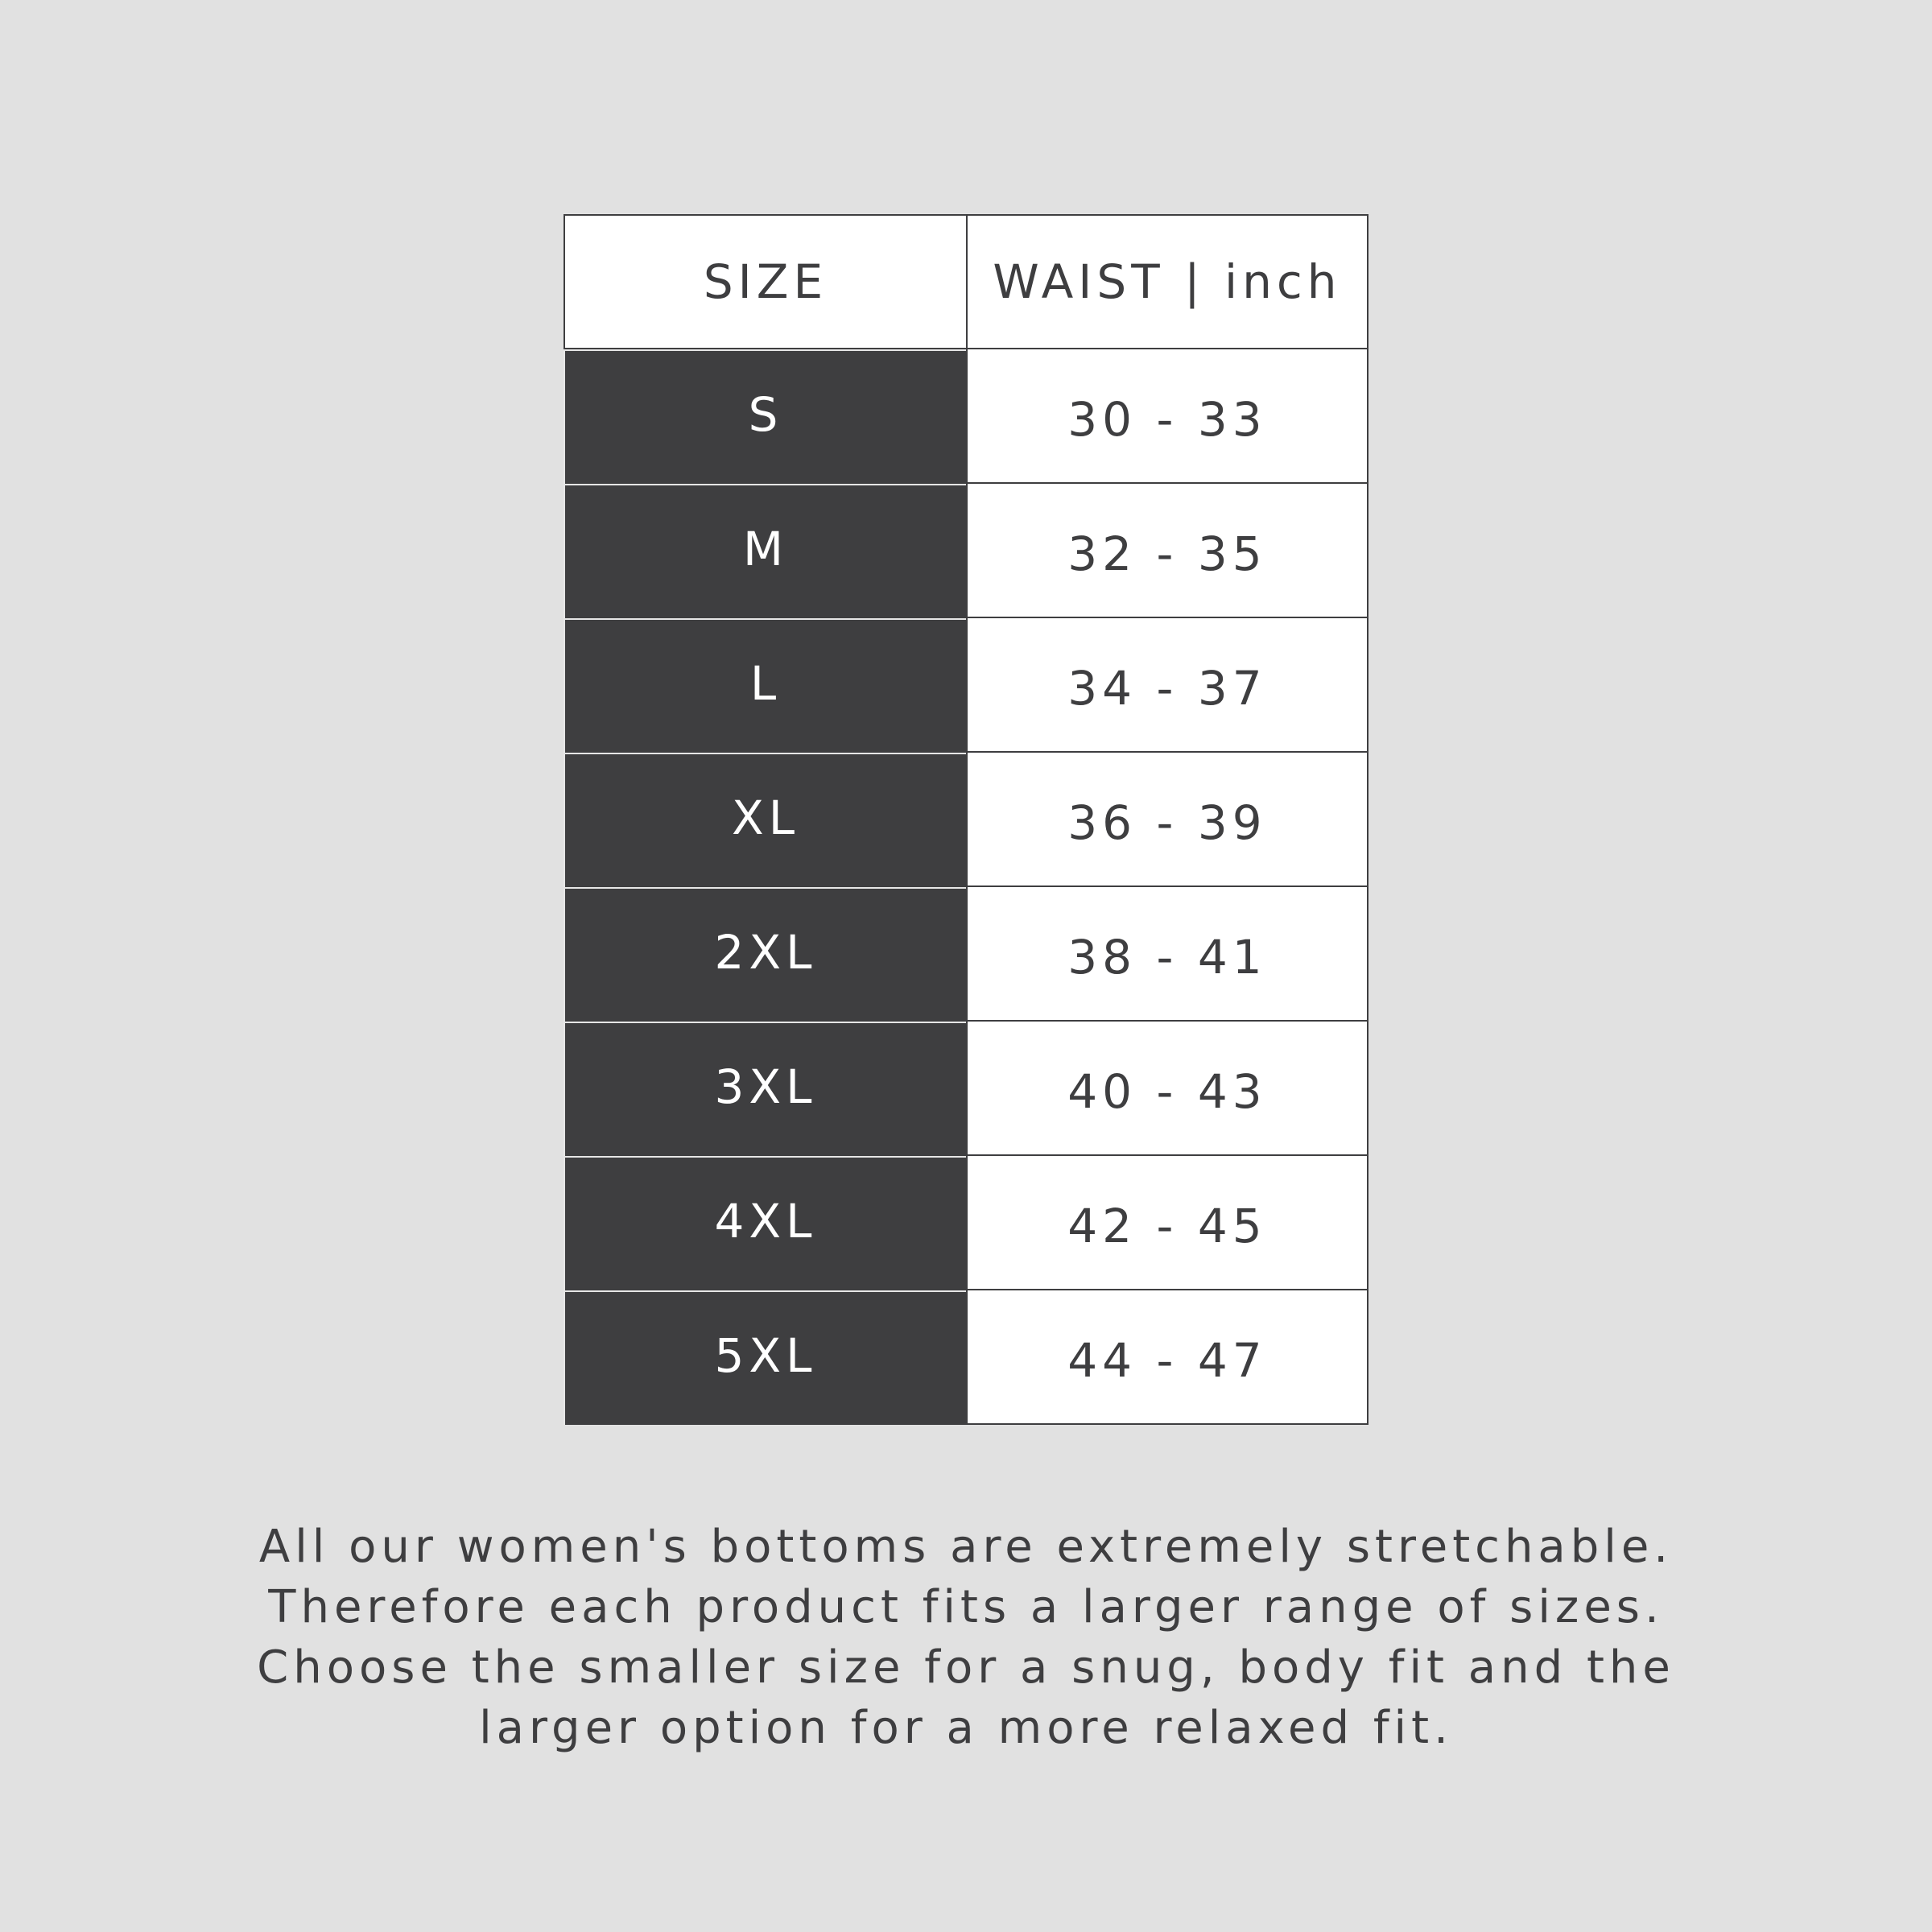 This screenshot has width=1932, height=1932. Describe the element at coordinates (1167, 551) in the screenshot. I see `waist-cell: 32 - 35` at that location.